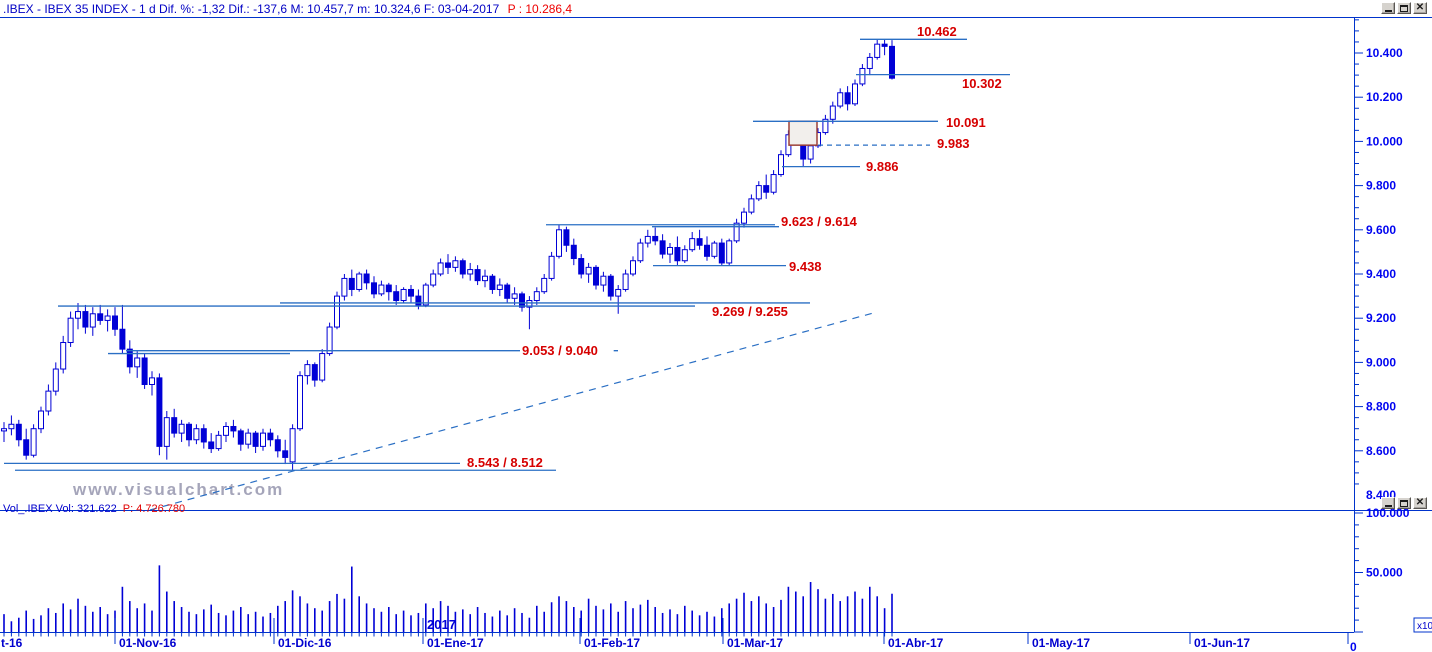 The image size is (1432, 652). I want to click on close-icon: ✕, so click(1420, 7).